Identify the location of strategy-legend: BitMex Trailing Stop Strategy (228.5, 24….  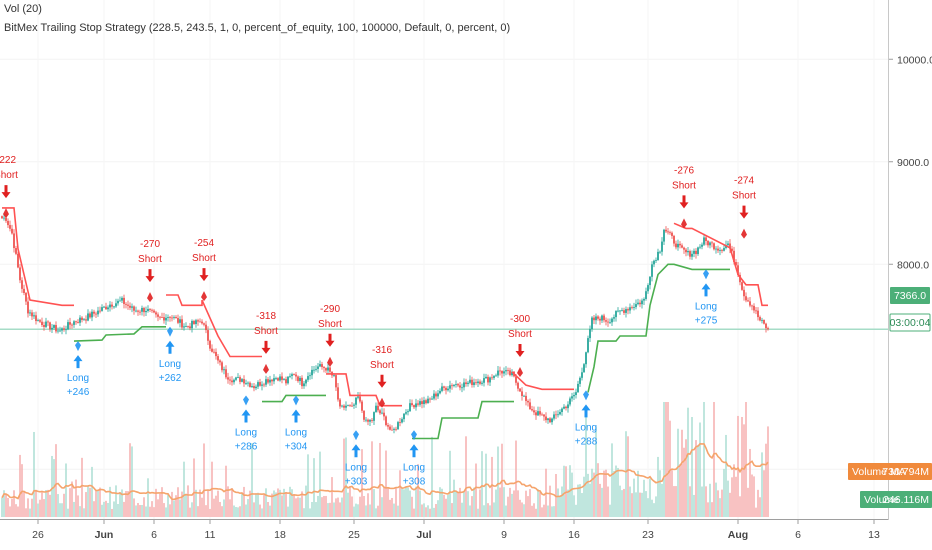
(257, 28).